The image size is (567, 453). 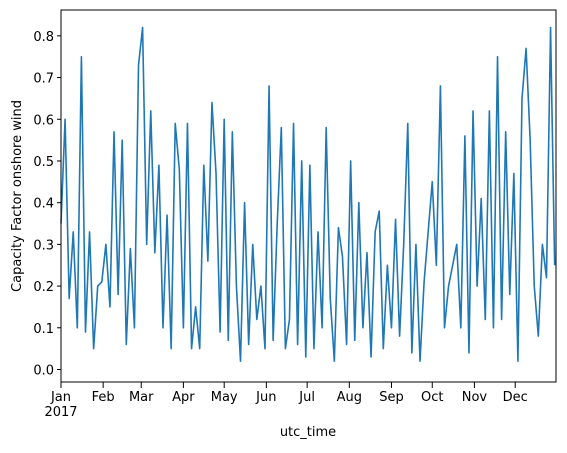 I want to click on x-tick-label: Feb, so click(x=103, y=397).